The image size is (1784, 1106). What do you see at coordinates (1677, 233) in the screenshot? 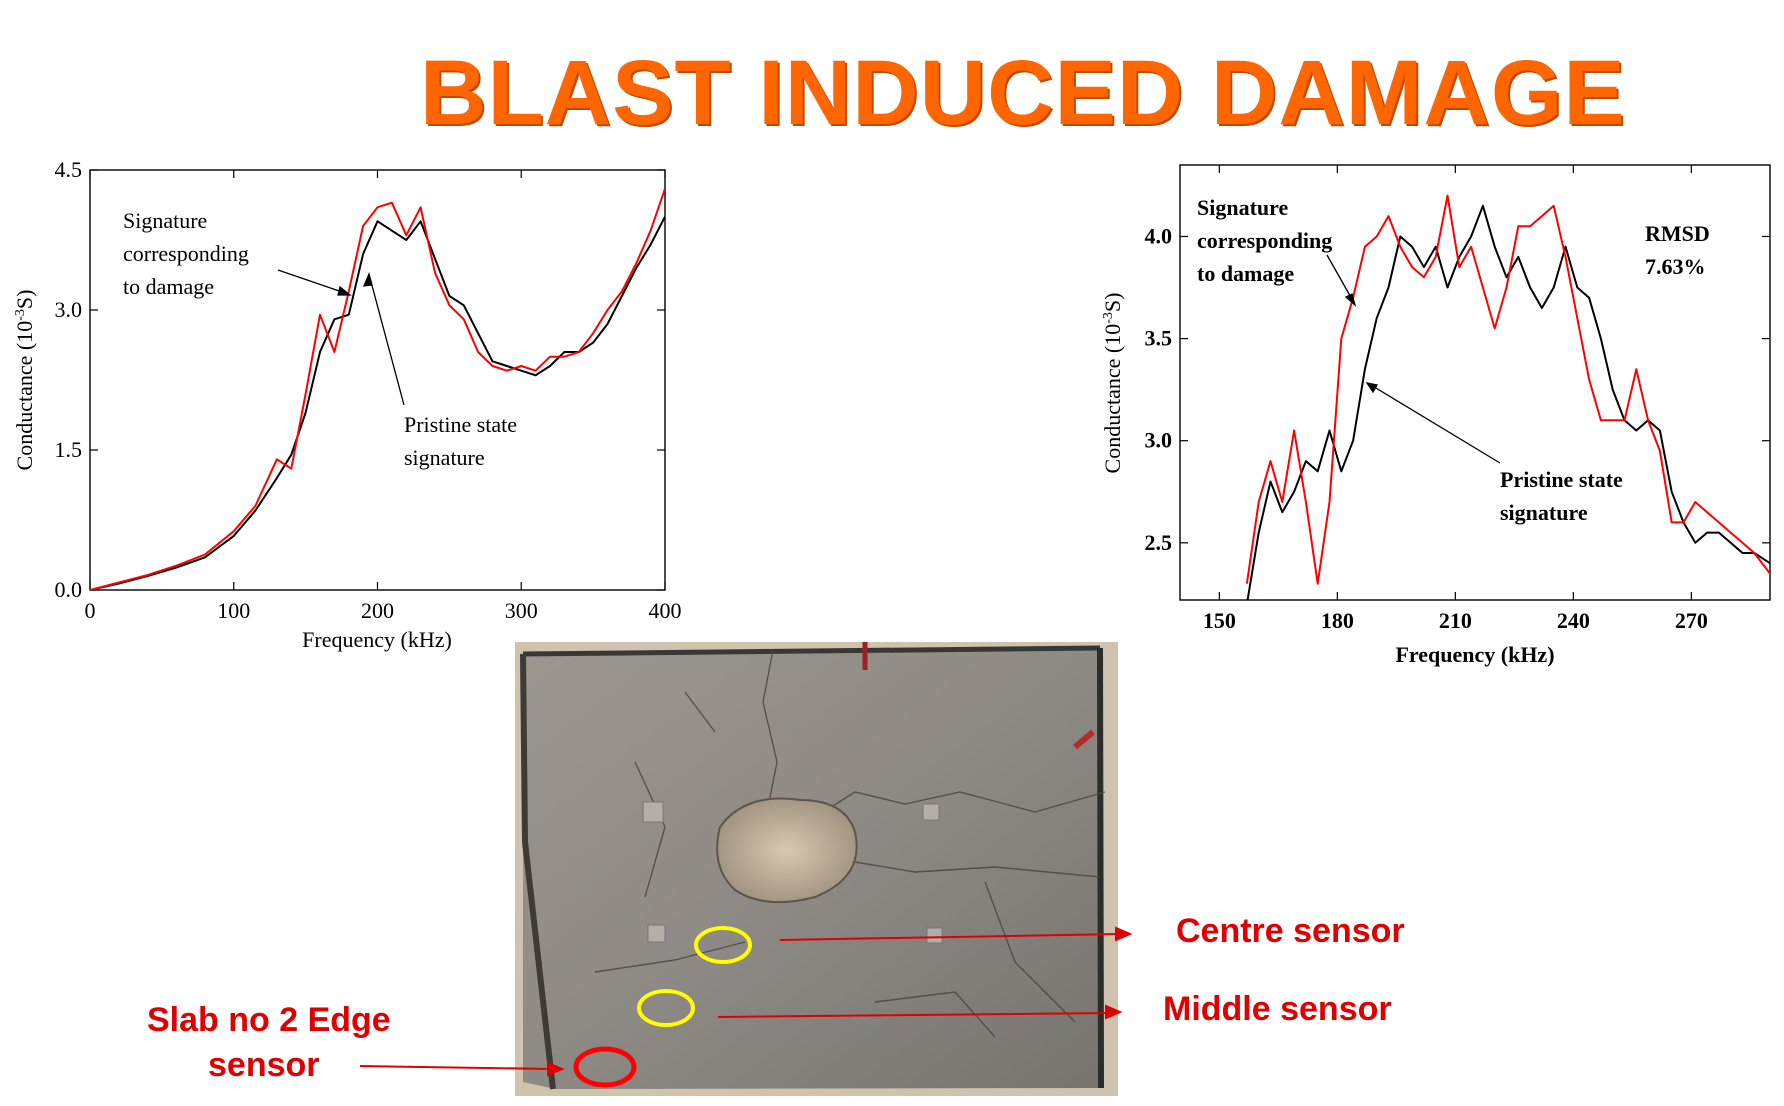
I see `svg-text: RMSD` at bounding box center [1677, 233].